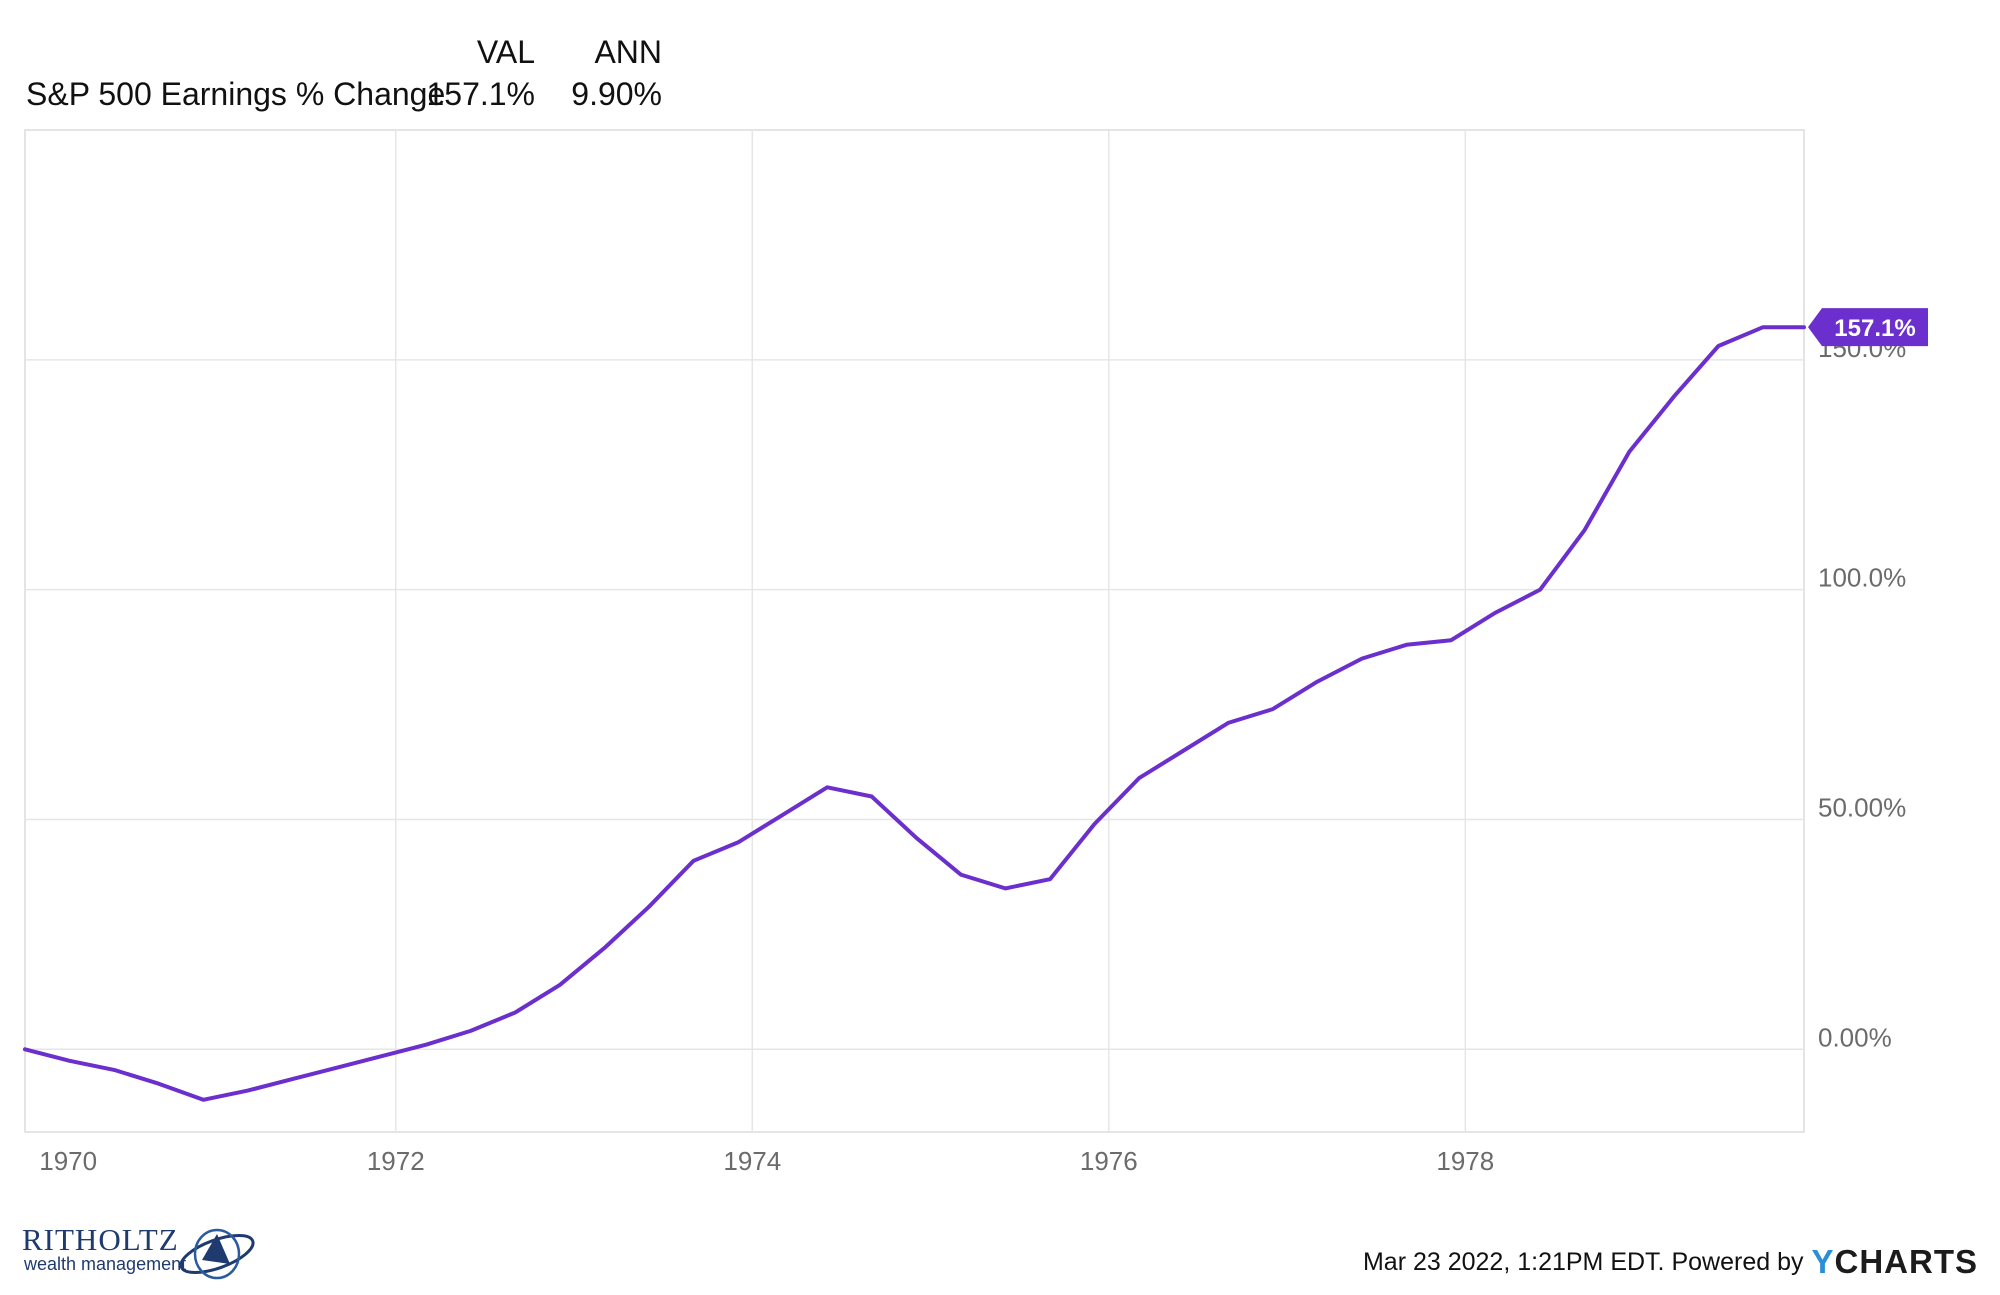 Image resolution: width=2000 pixels, height=1295 pixels. Describe the element at coordinates (1855, 1037) in the screenshot. I see `y-tick-label: 0.00%` at that location.